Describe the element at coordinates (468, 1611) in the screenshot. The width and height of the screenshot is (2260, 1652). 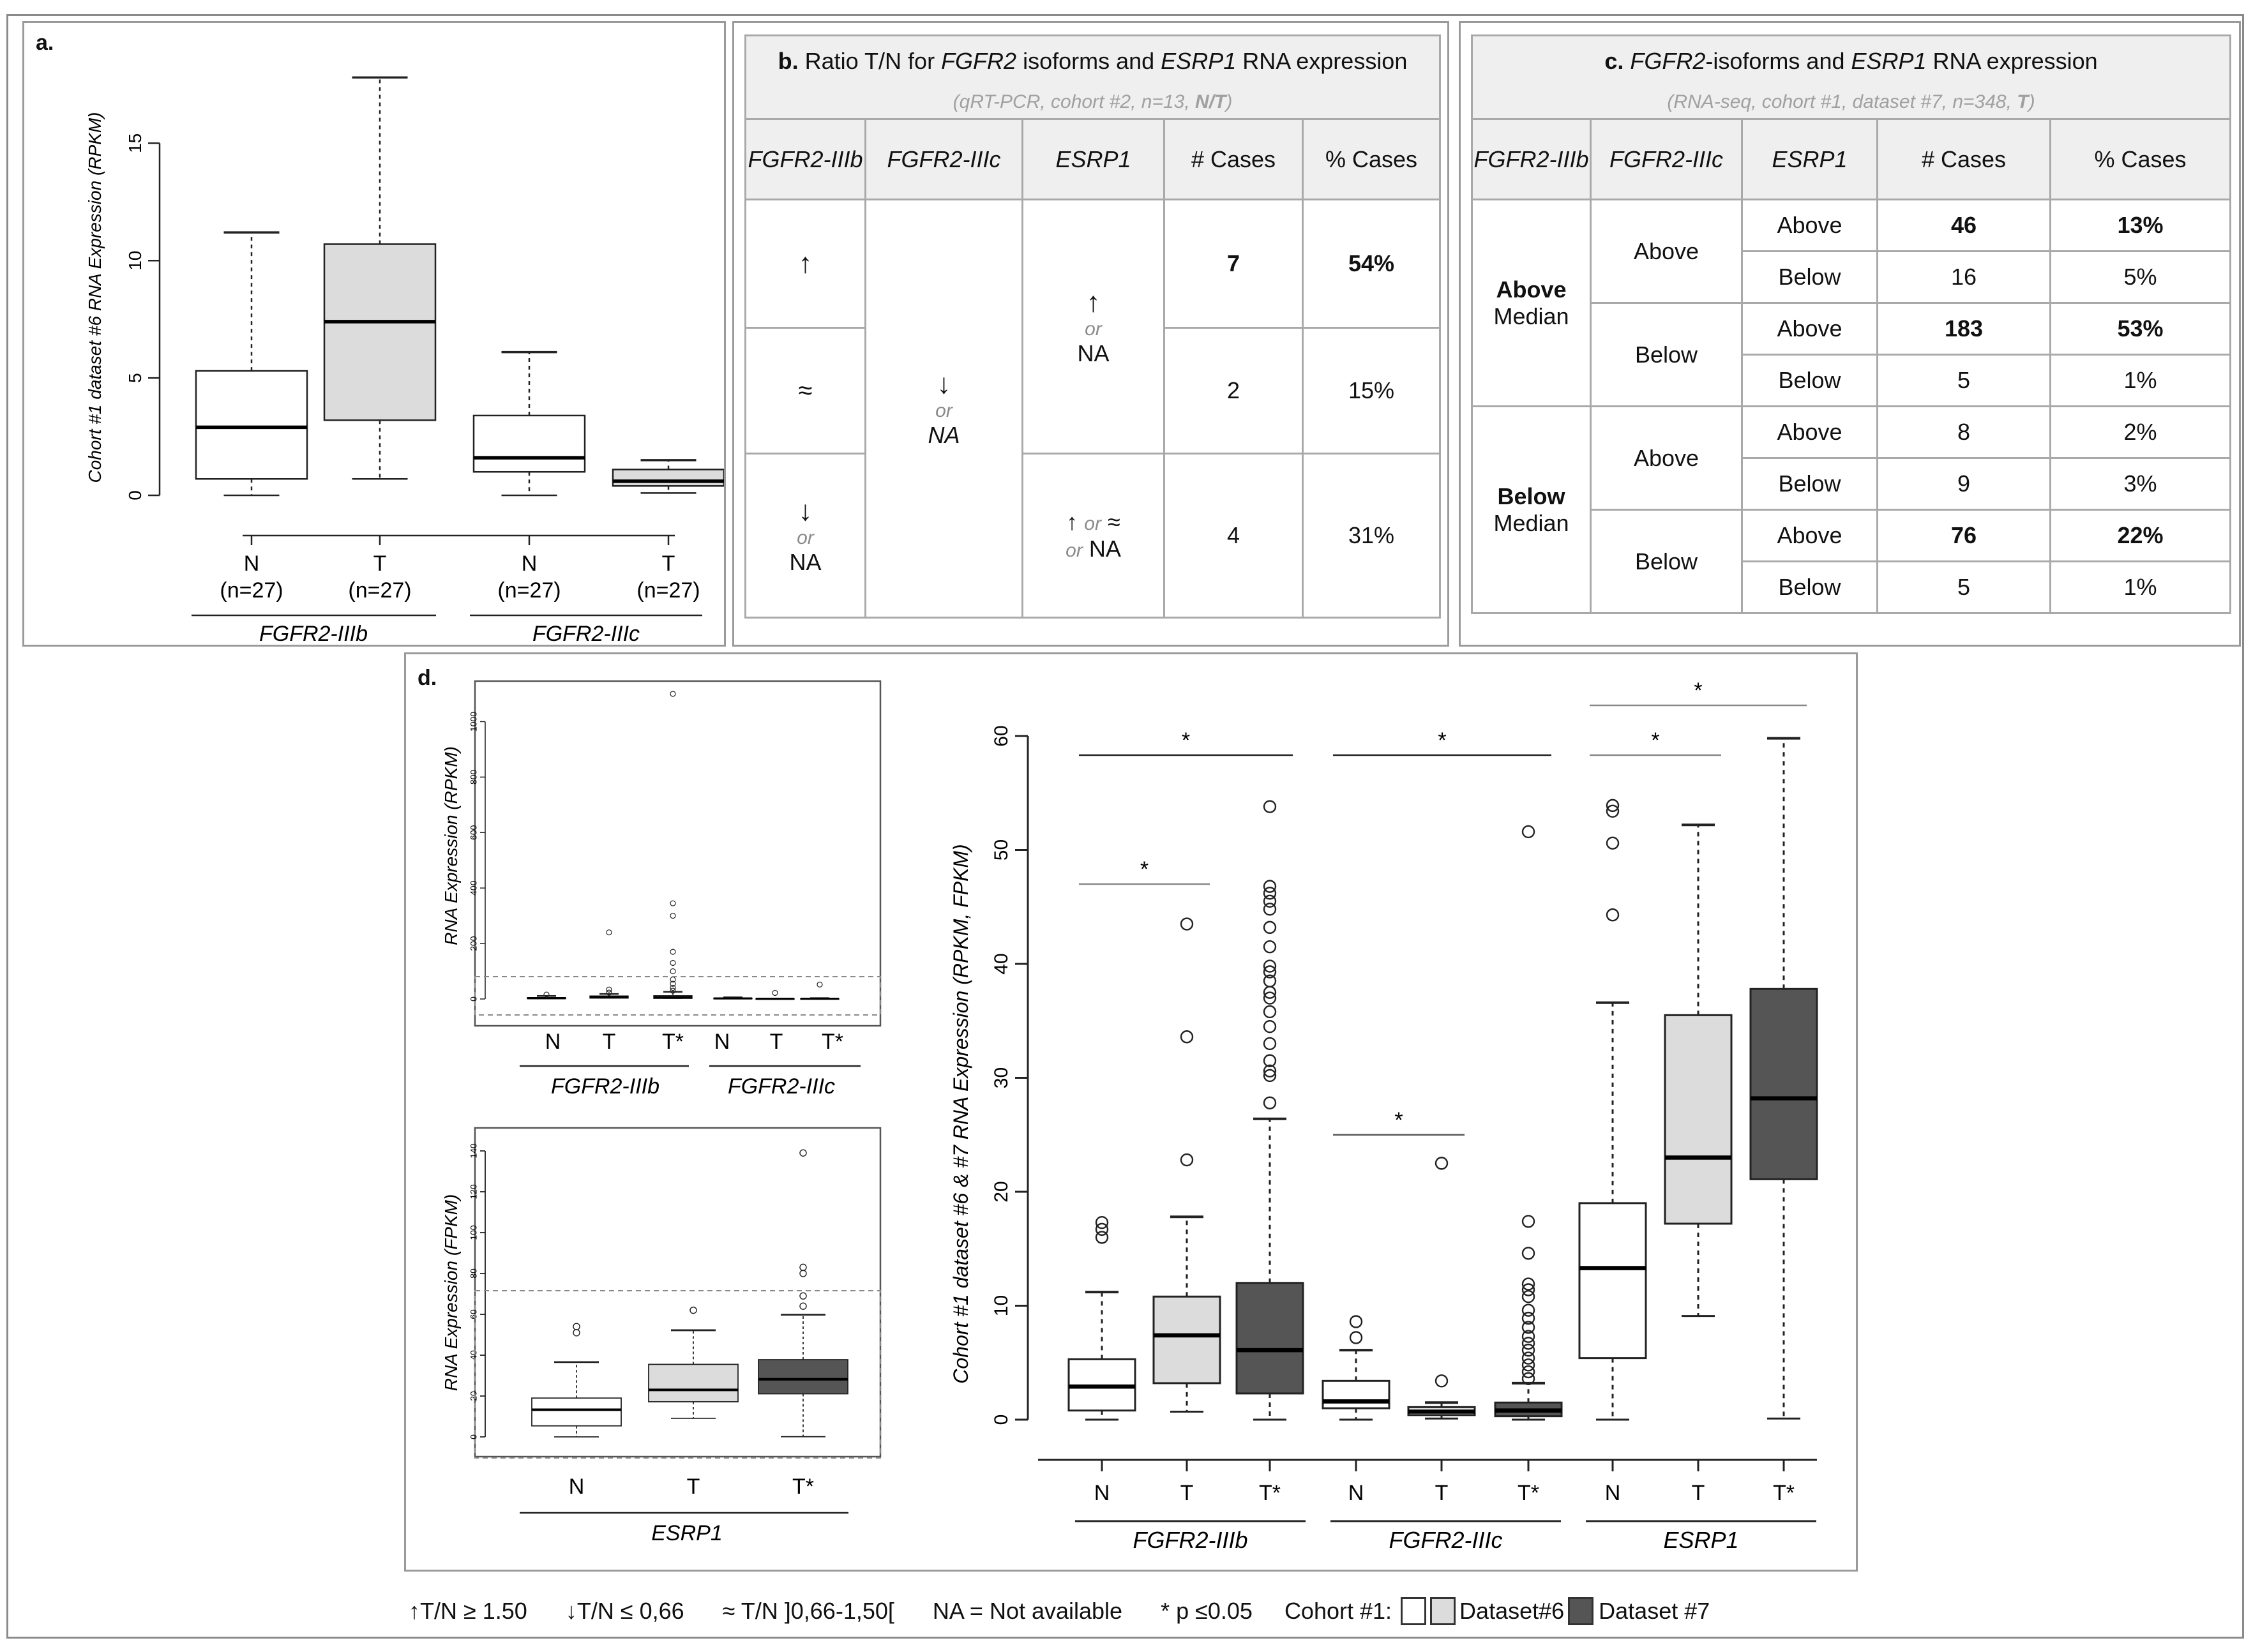
I see `legend-up: ↑T/N ≥ 1.50` at that location.